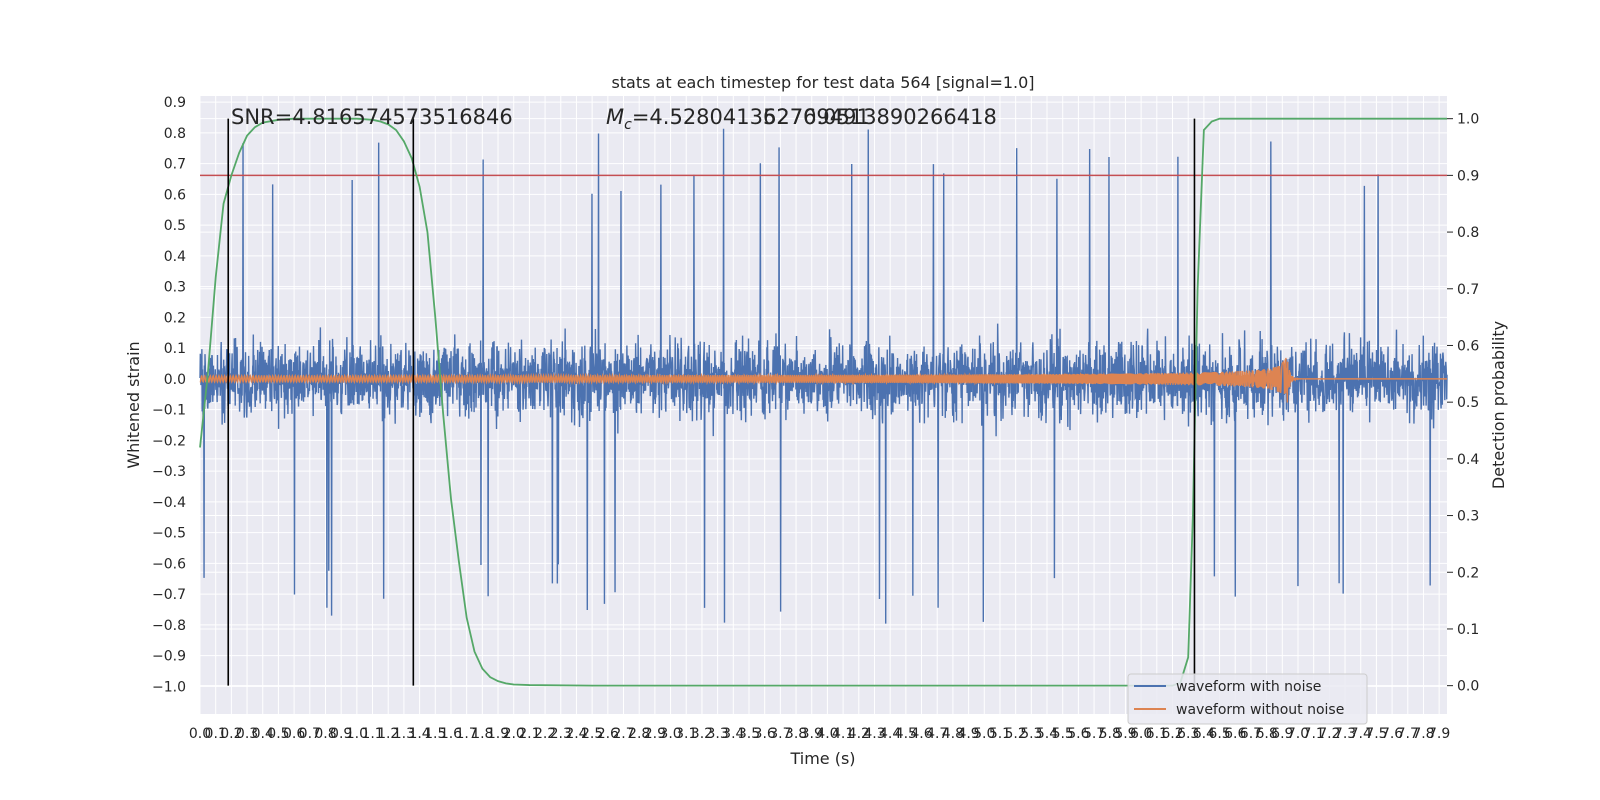  I want to click on y-tick-label: −0.1, so click(169, 411).